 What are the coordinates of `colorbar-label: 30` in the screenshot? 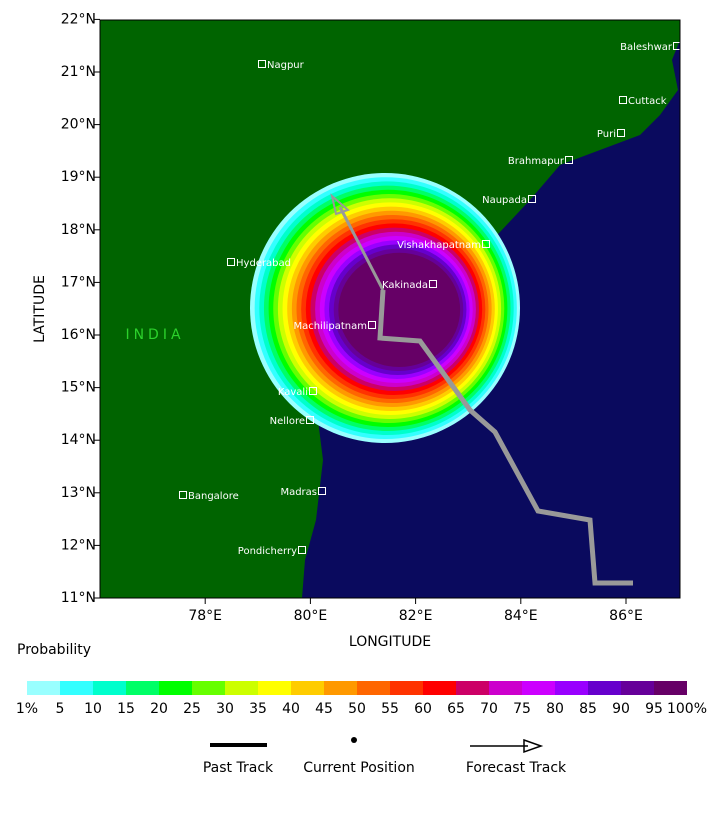 It's located at (225, 709).